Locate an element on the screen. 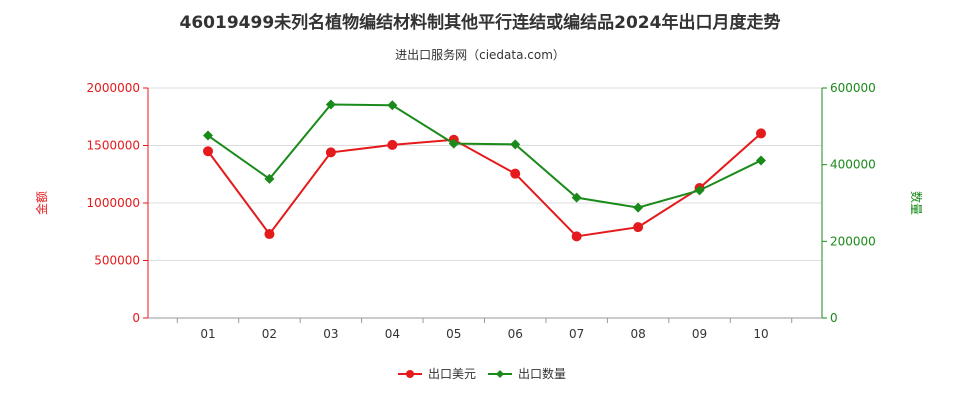  y-left-tick-label: 1000000 is located at coordinates (113, 203).